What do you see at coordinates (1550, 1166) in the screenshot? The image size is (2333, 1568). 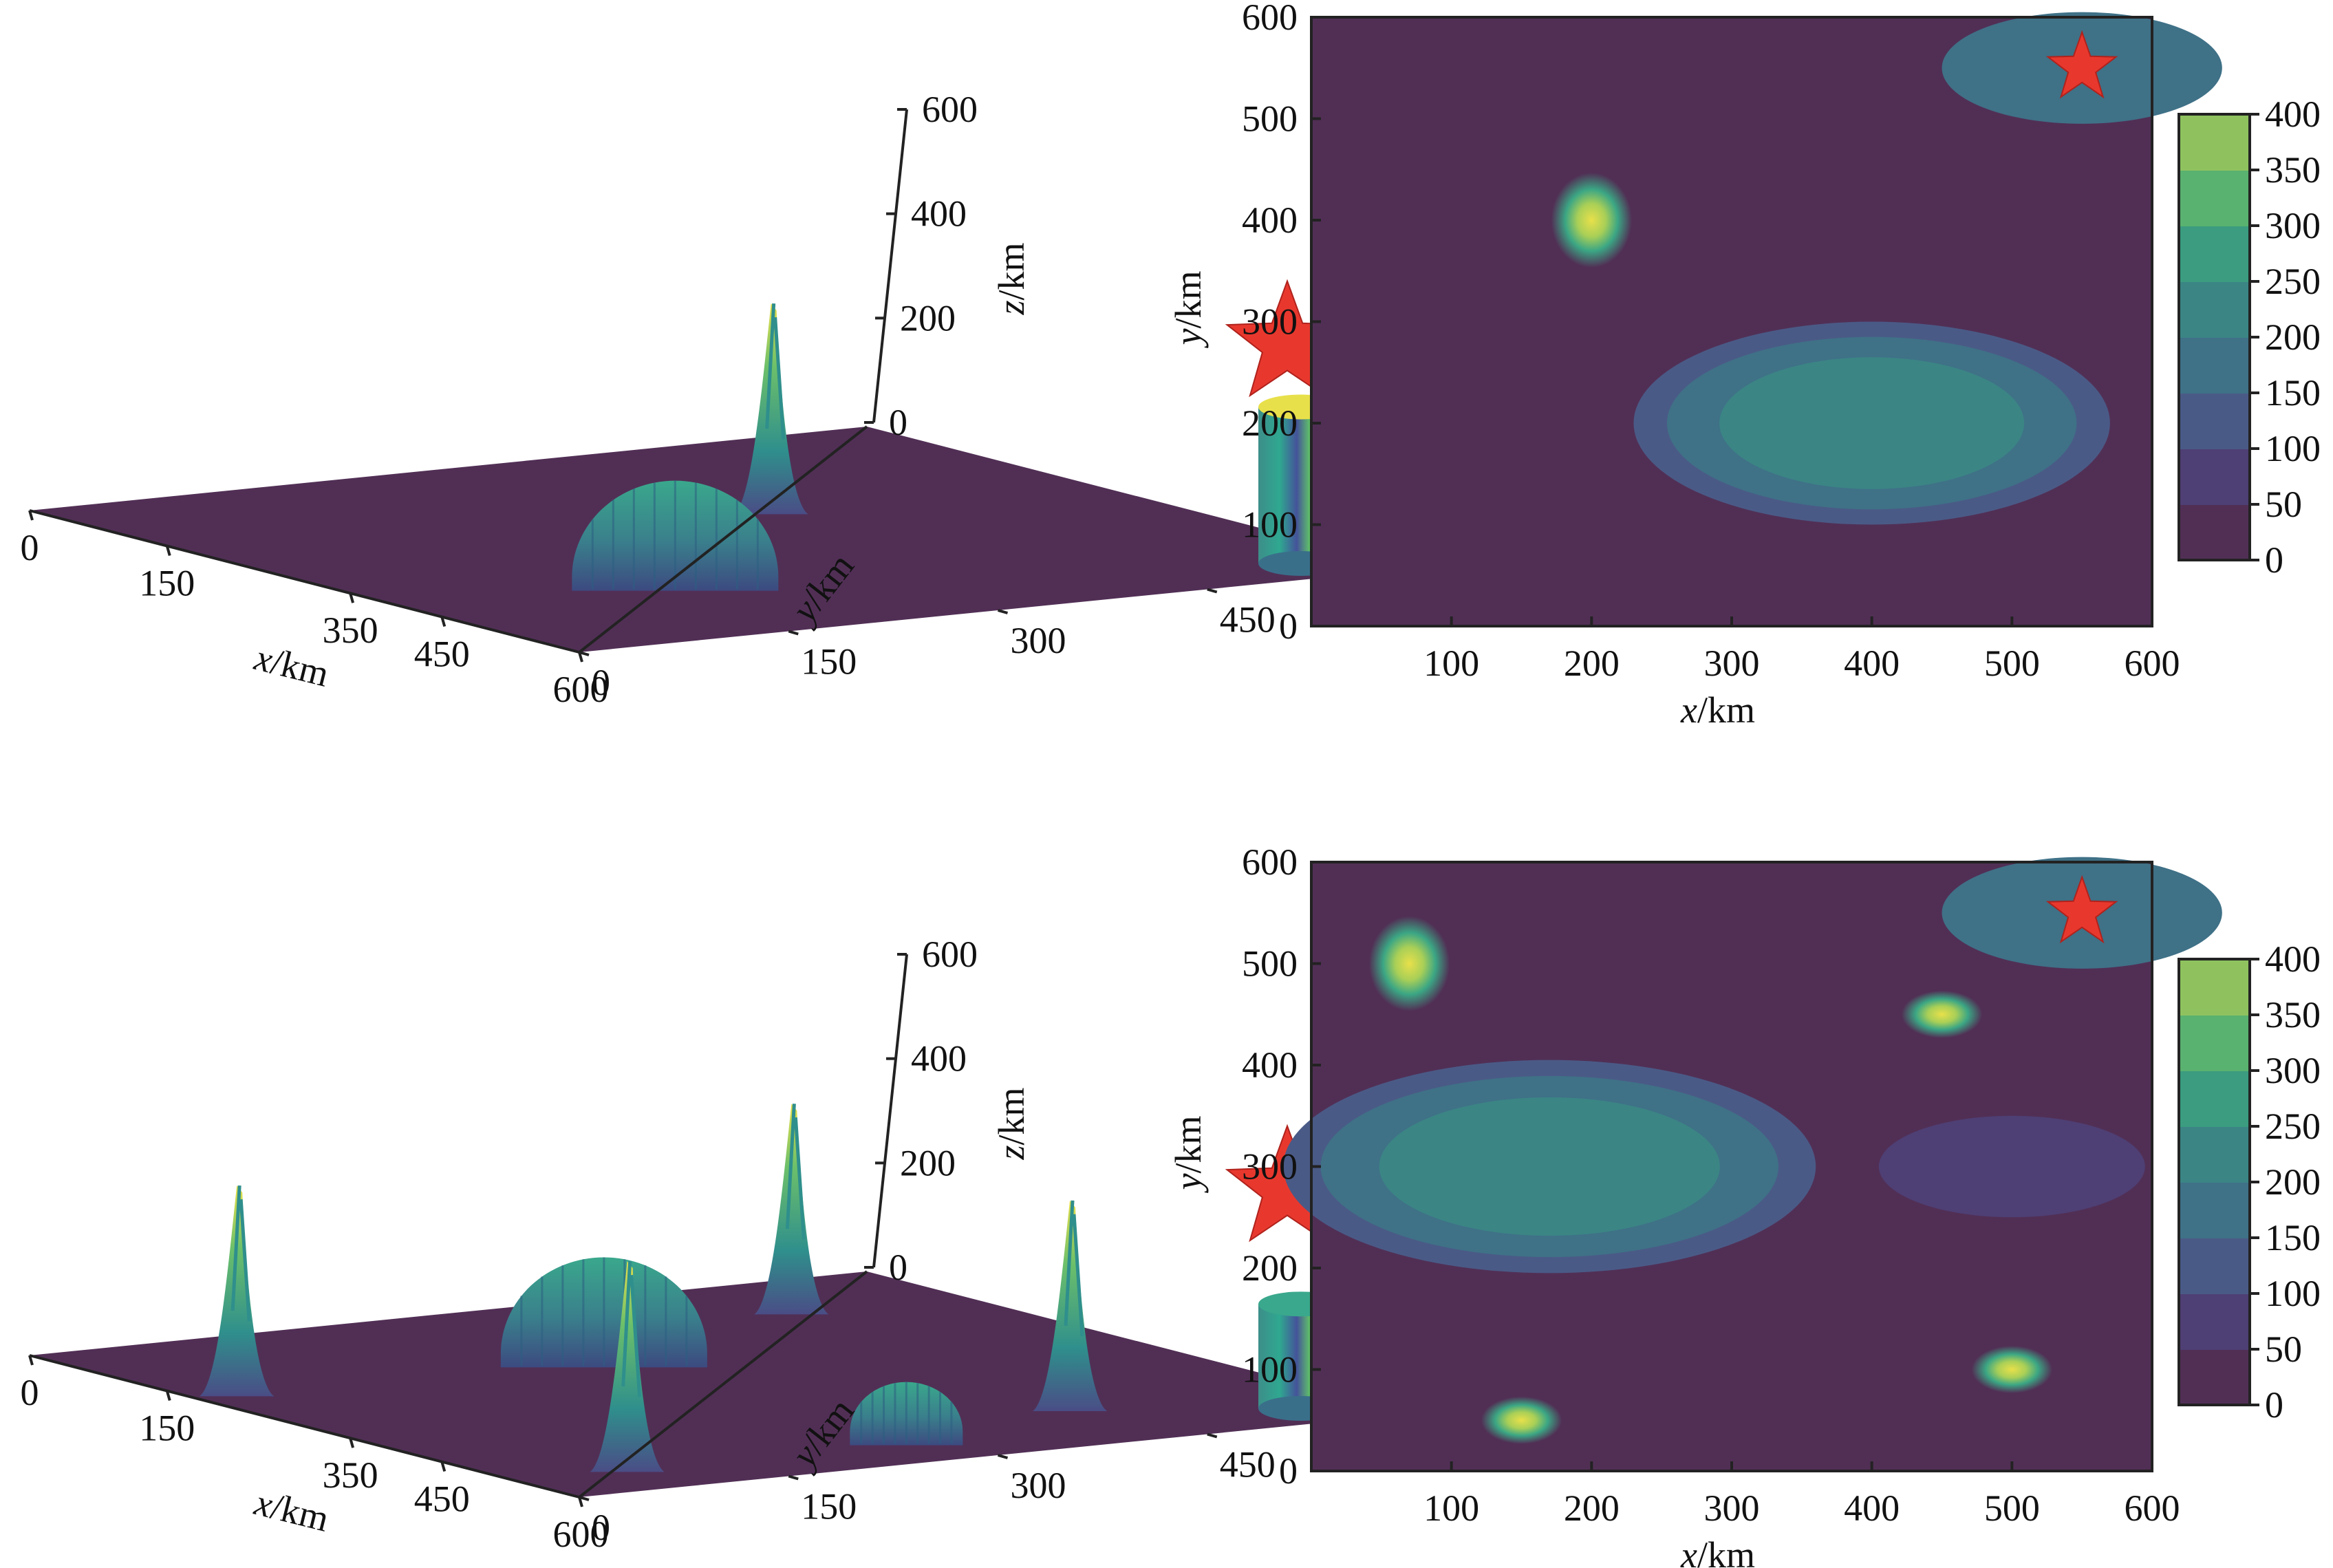 I see `dome-region-inner` at bounding box center [1550, 1166].